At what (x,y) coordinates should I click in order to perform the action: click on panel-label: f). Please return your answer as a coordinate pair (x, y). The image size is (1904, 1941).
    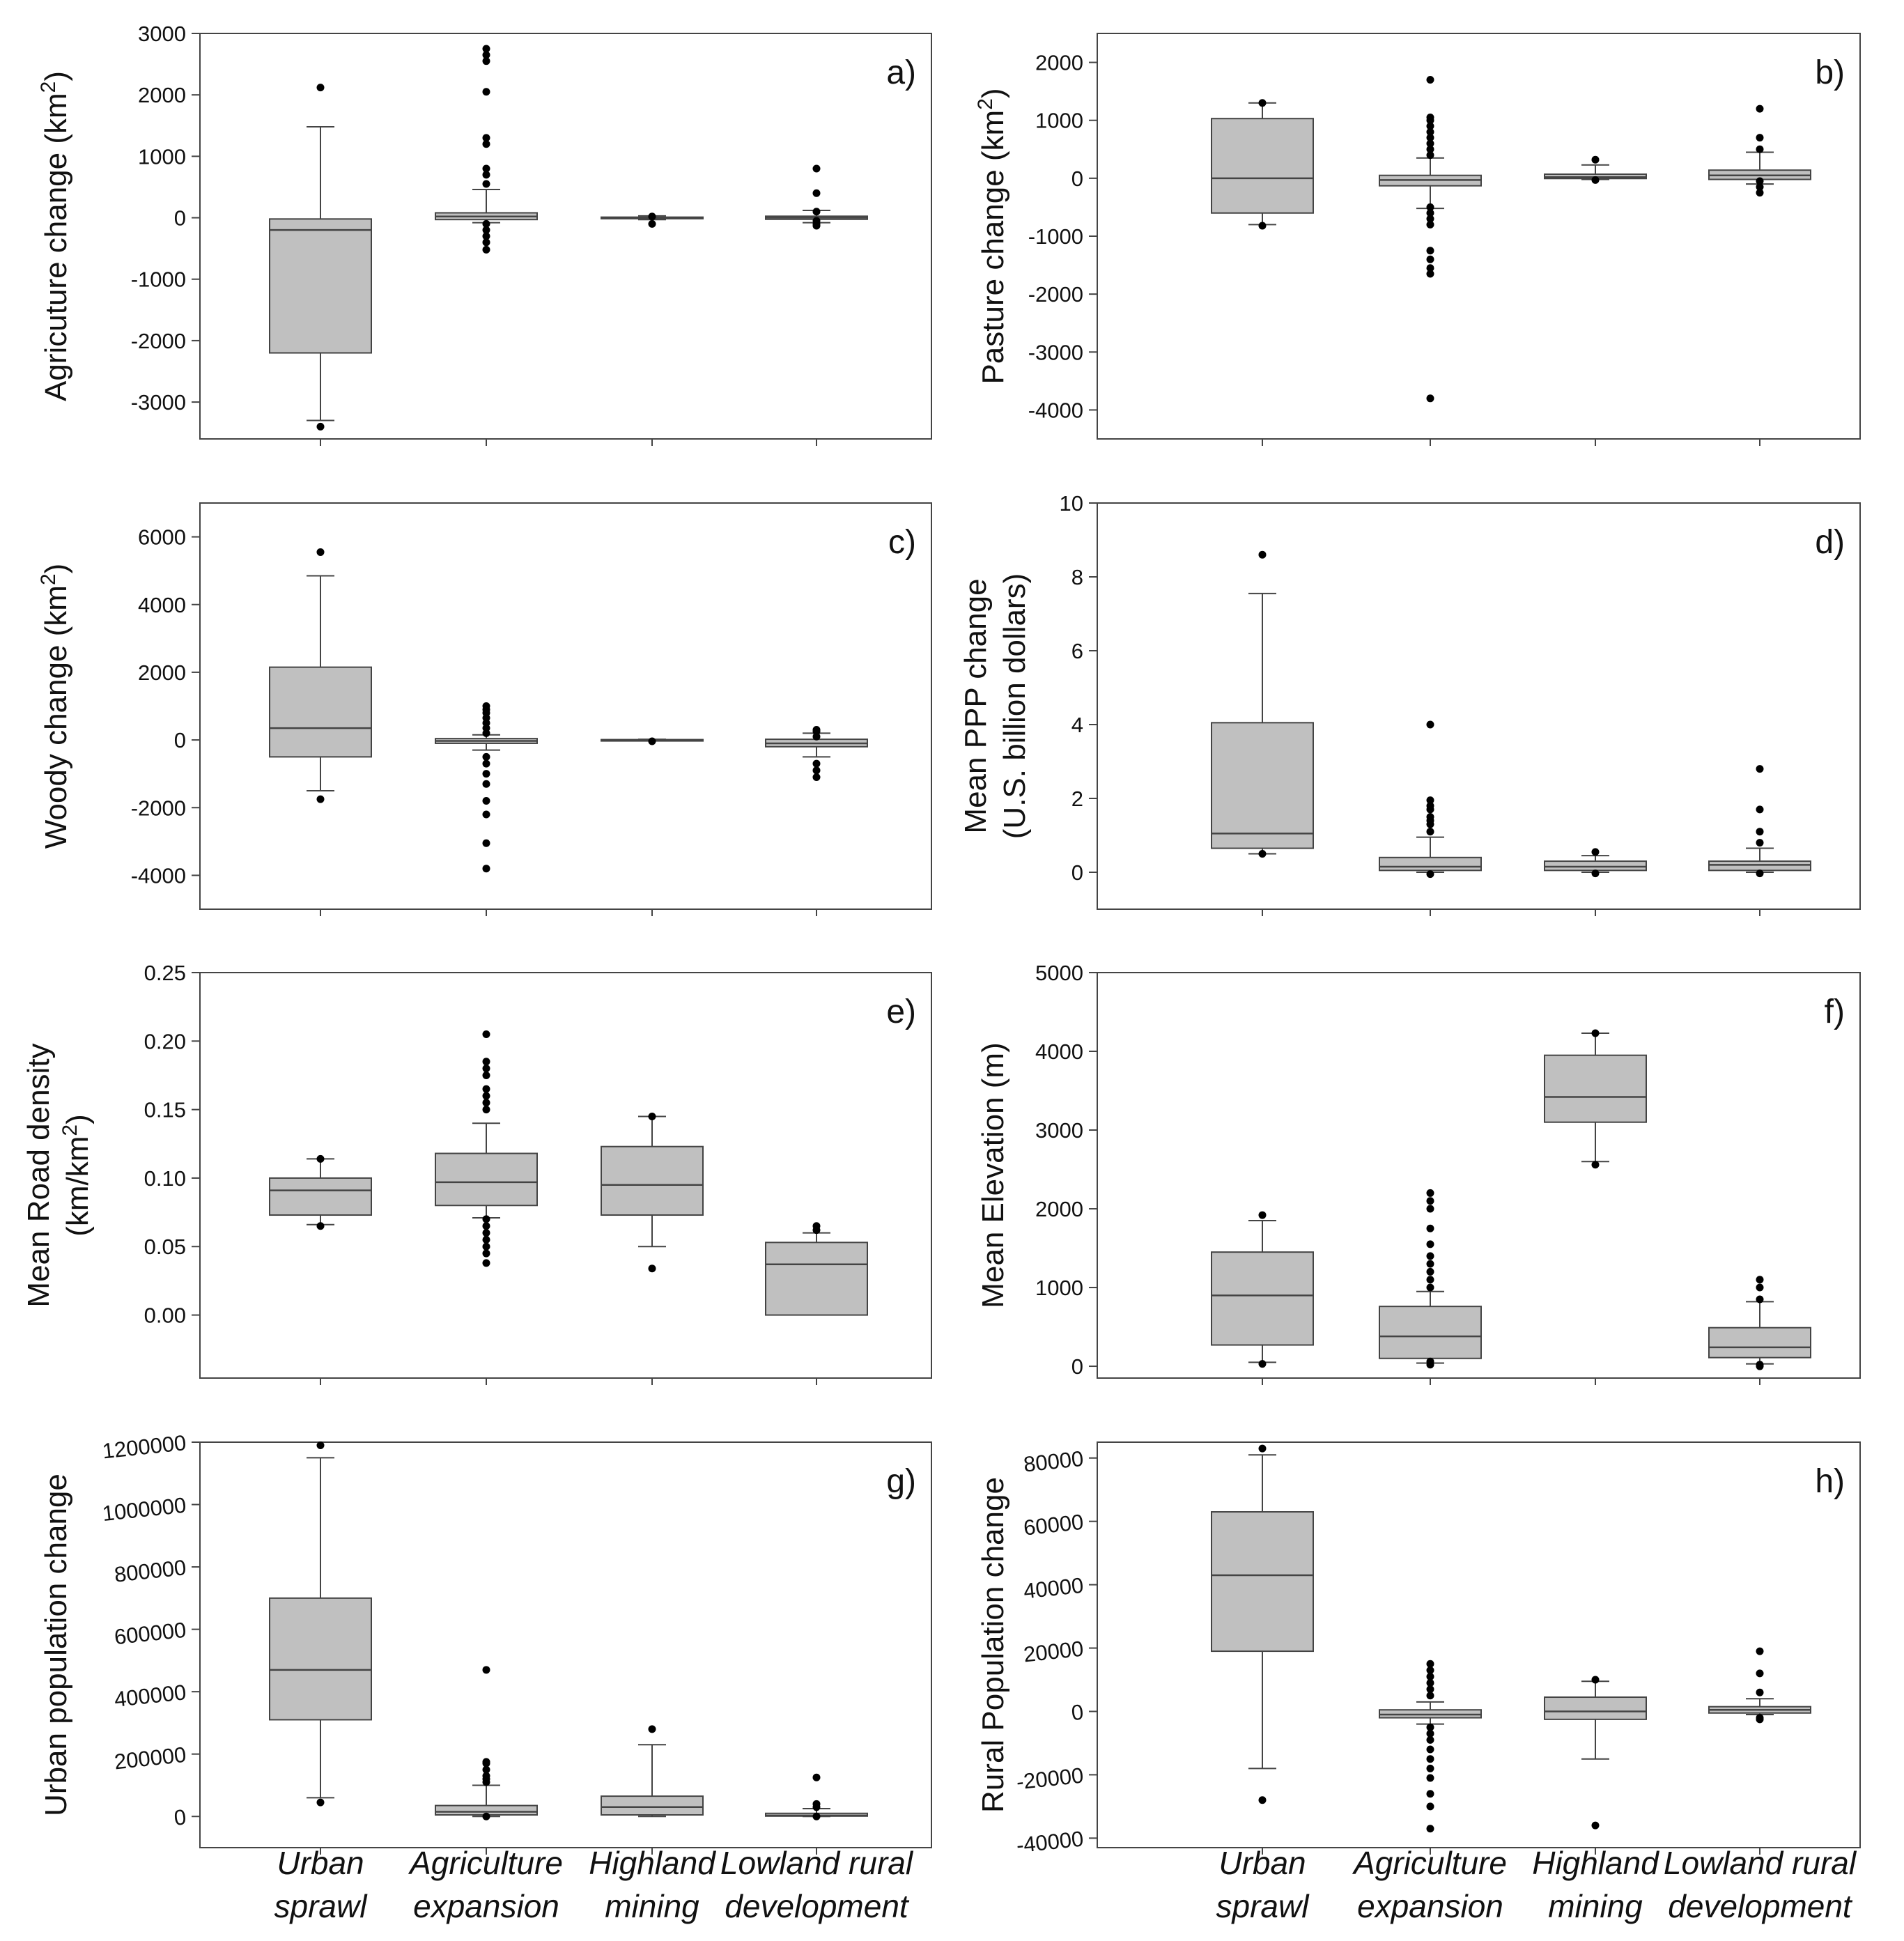
    Looking at the image, I should click on (1835, 1011).